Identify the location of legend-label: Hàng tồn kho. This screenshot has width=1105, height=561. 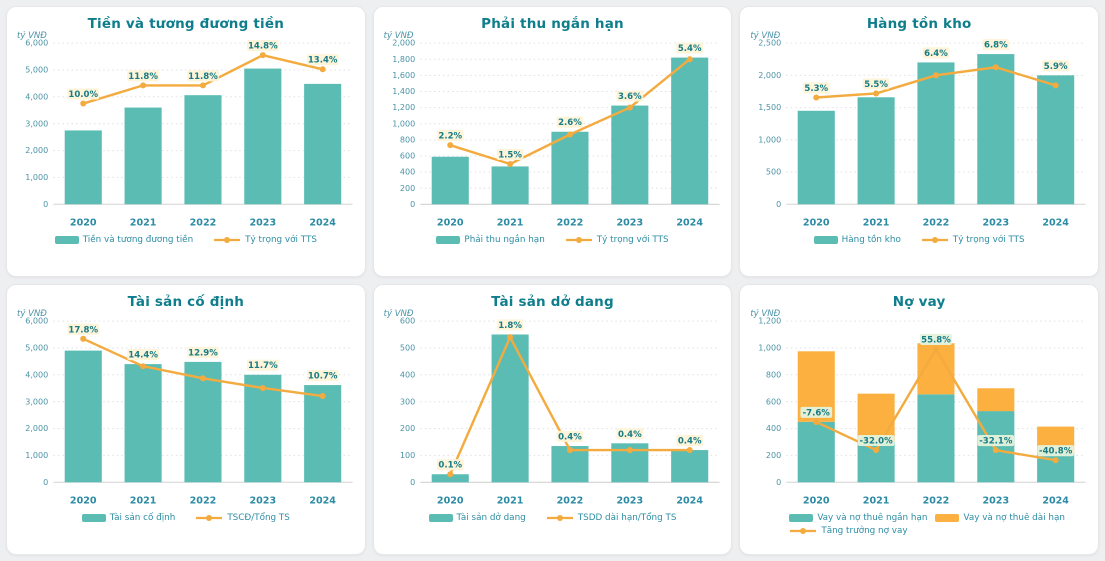
(871, 239).